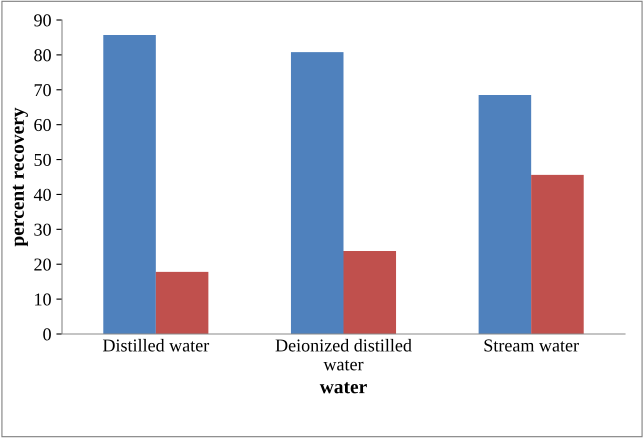  Describe the element at coordinates (42, 264) in the screenshot. I see `y-tick-label: 20` at that location.